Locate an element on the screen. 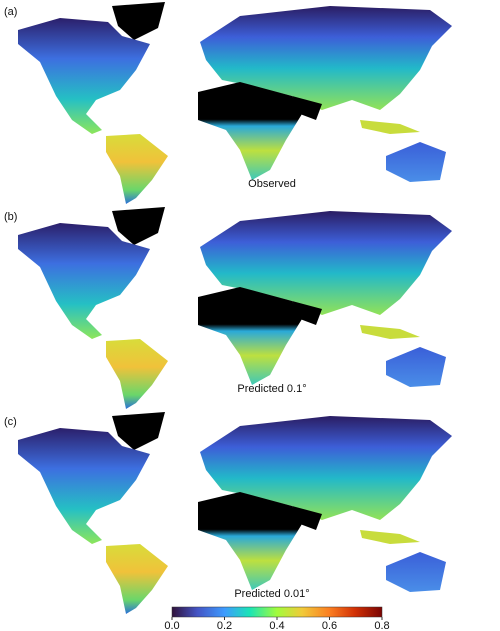 The width and height of the screenshot is (500, 631). colorbar-tick-label: 0.4 is located at coordinates (276, 625).